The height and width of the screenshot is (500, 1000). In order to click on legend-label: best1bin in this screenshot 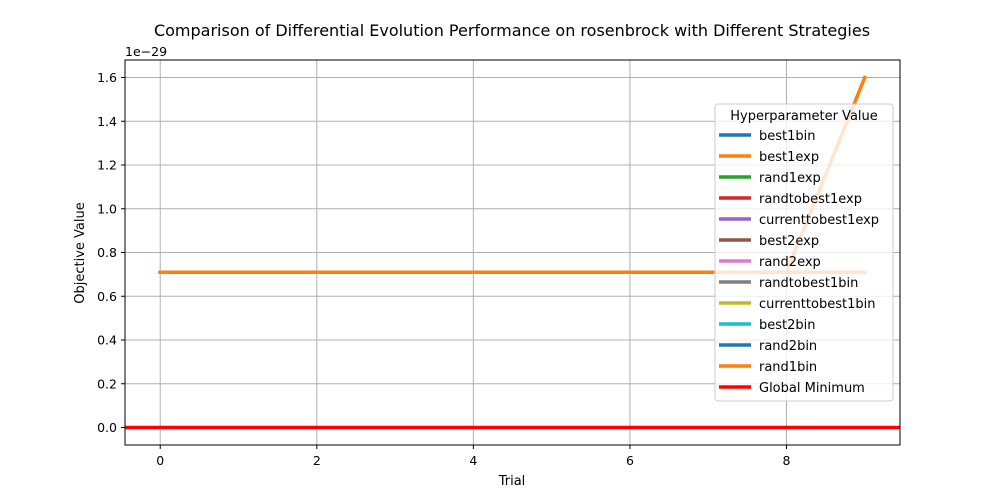, I will do `click(787, 136)`.